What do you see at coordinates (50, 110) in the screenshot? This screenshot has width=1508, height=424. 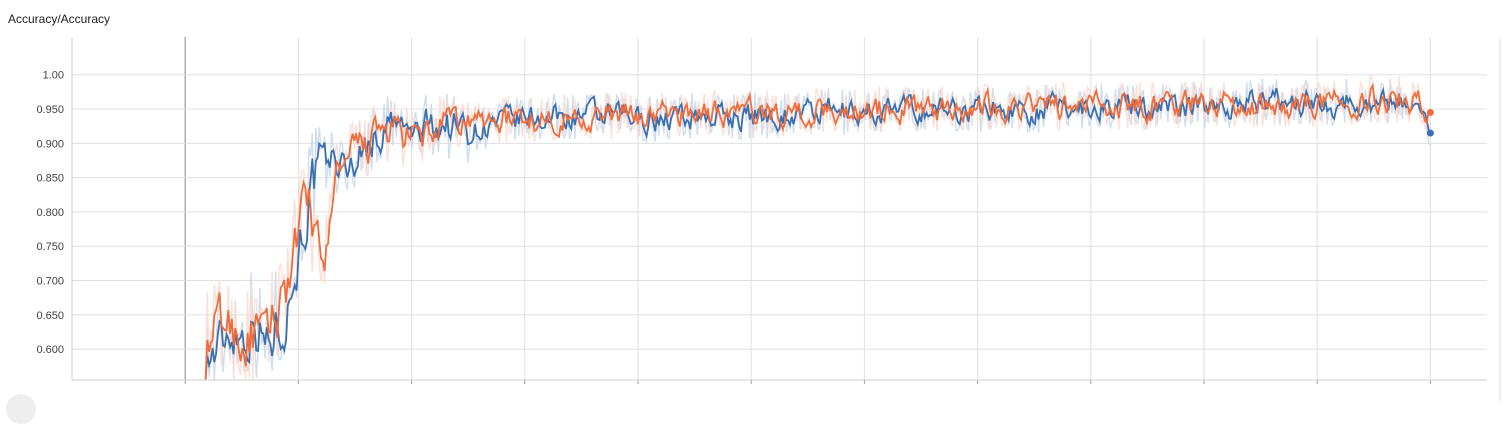 I see `y-tick-label: 0.950` at bounding box center [50, 110].